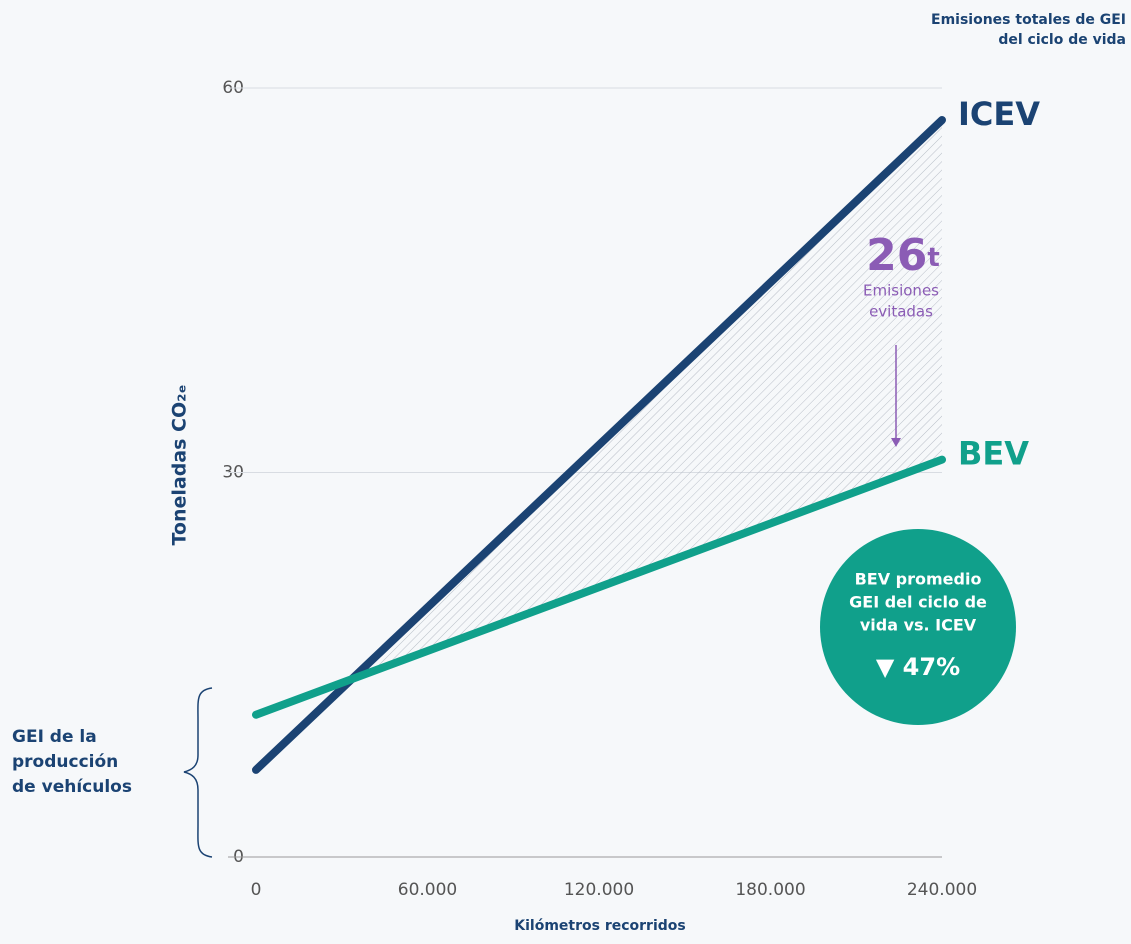  I want to click on avoided-caption: evitadas, so click(901, 312).